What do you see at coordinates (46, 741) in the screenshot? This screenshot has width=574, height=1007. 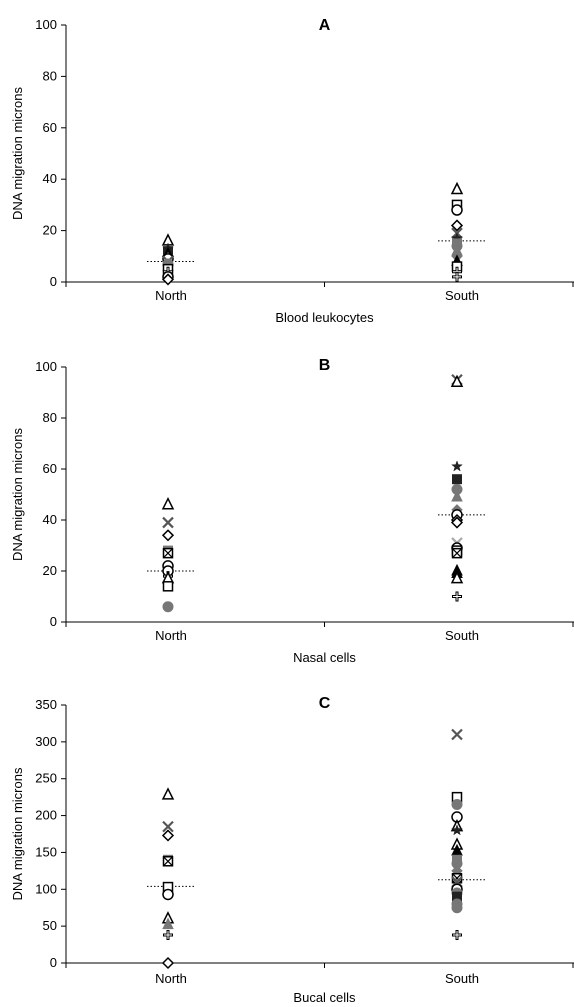 I see `y-tick-label: 300` at bounding box center [46, 741].